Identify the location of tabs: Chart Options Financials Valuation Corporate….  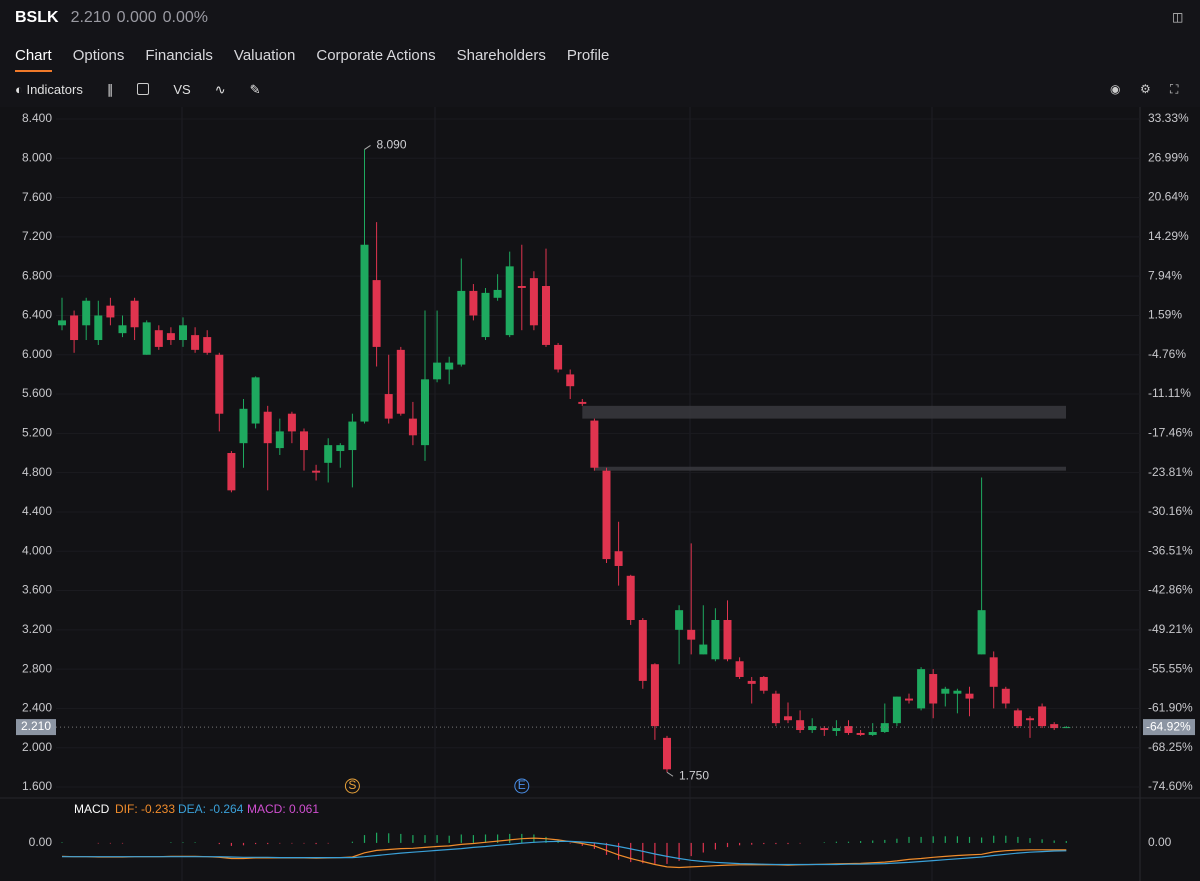
(322, 59).